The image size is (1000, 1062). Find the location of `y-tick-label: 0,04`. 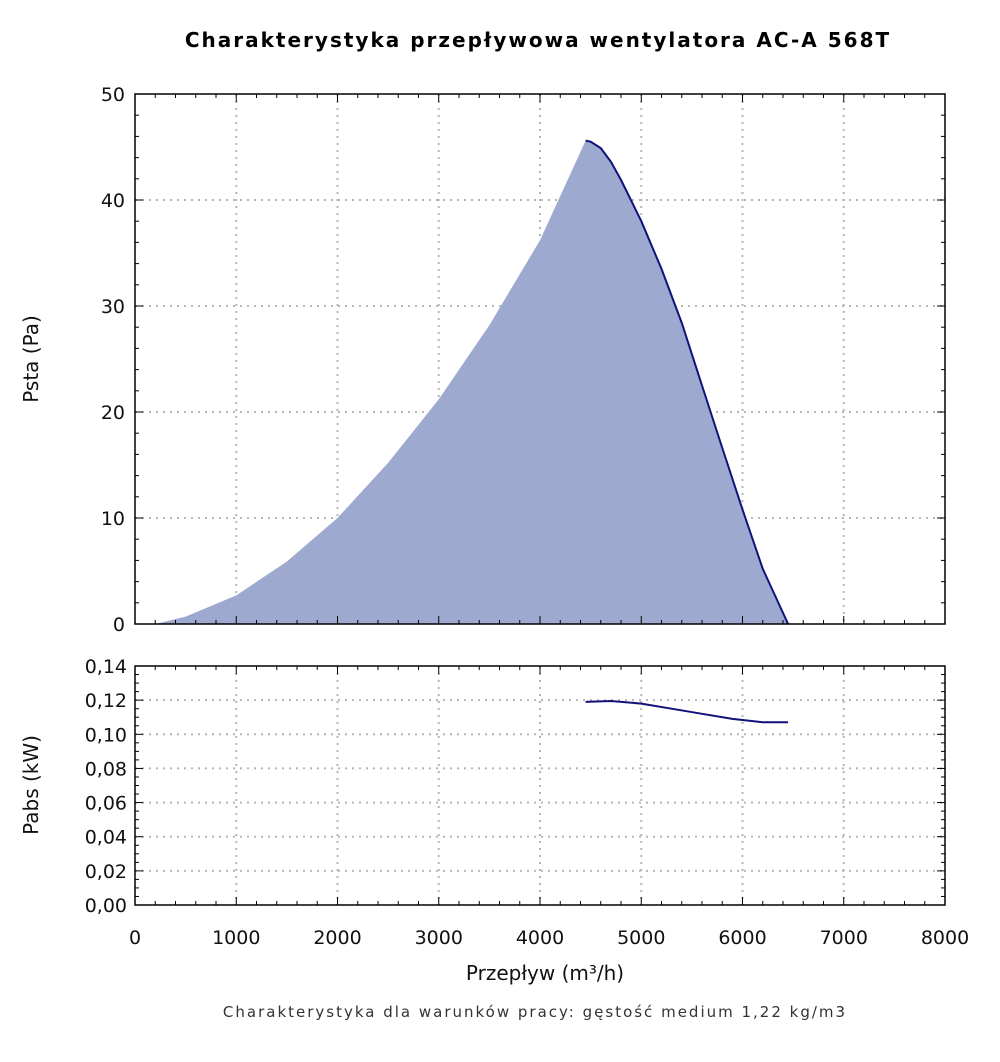

y-tick-label: 0,04 is located at coordinates (106, 838).